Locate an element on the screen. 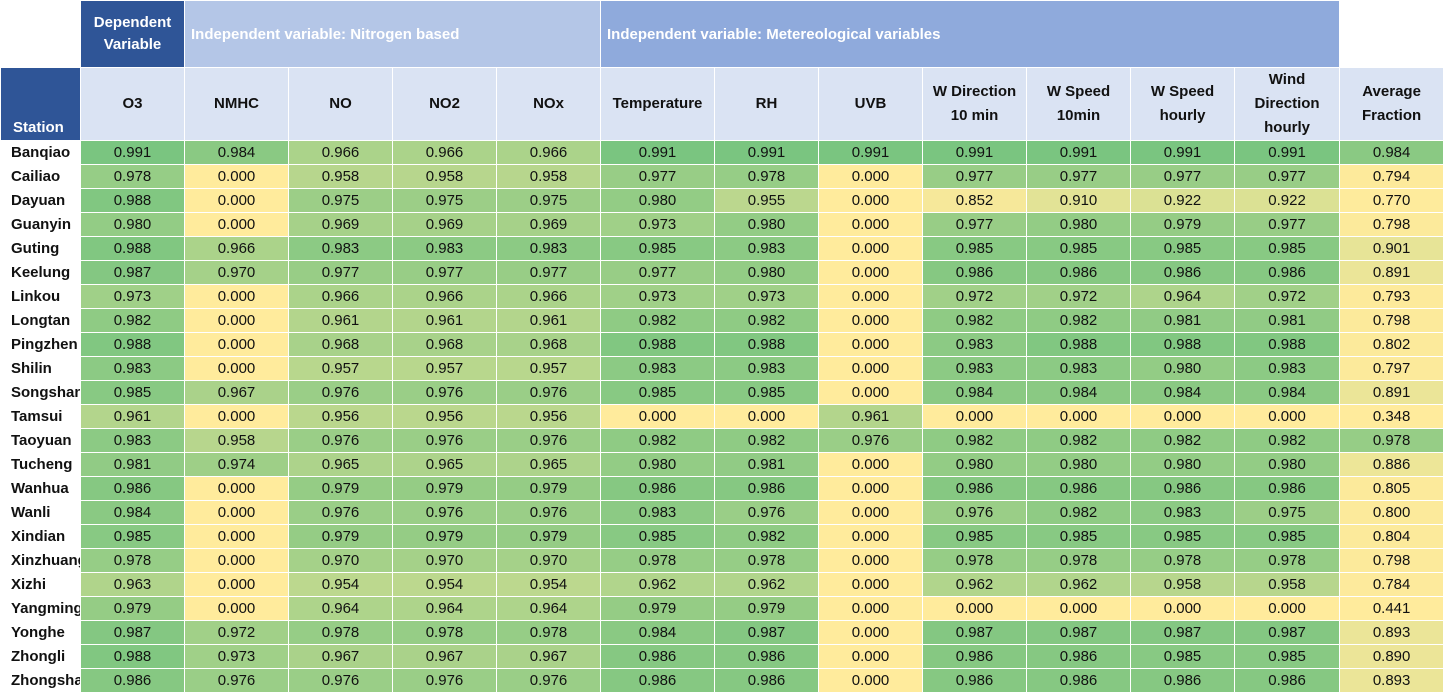 The width and height of the screenshot is (1443, 693). value-cell: 0.972 is located at coordinates (1079, 297).